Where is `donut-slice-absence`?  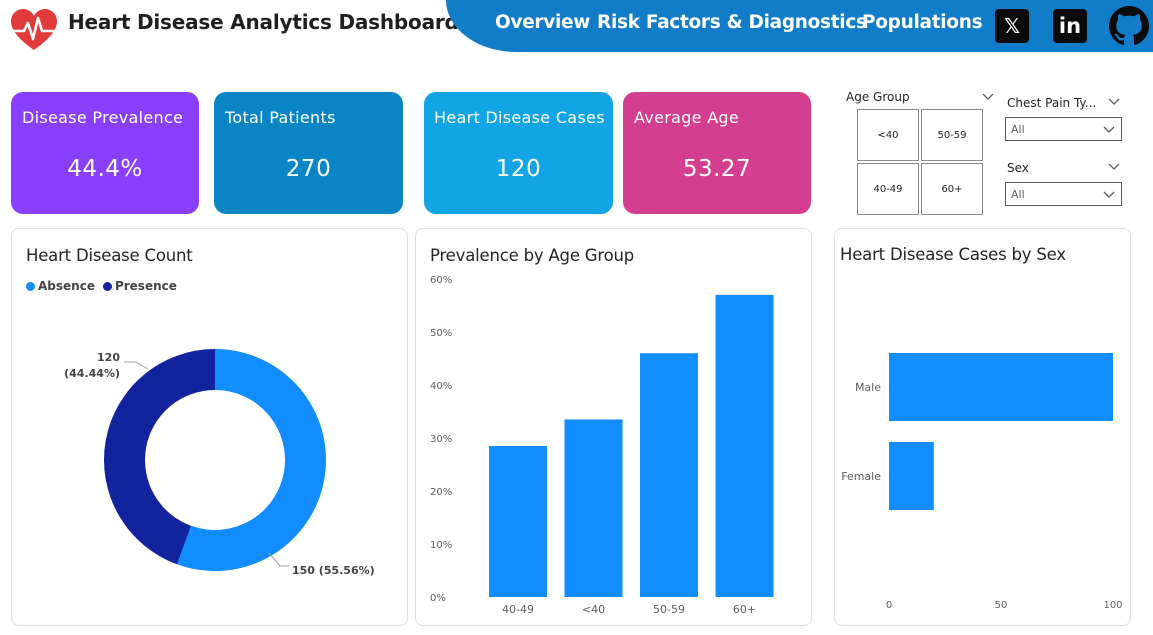 donut-slice-absence is located at coordinates (251, 460).